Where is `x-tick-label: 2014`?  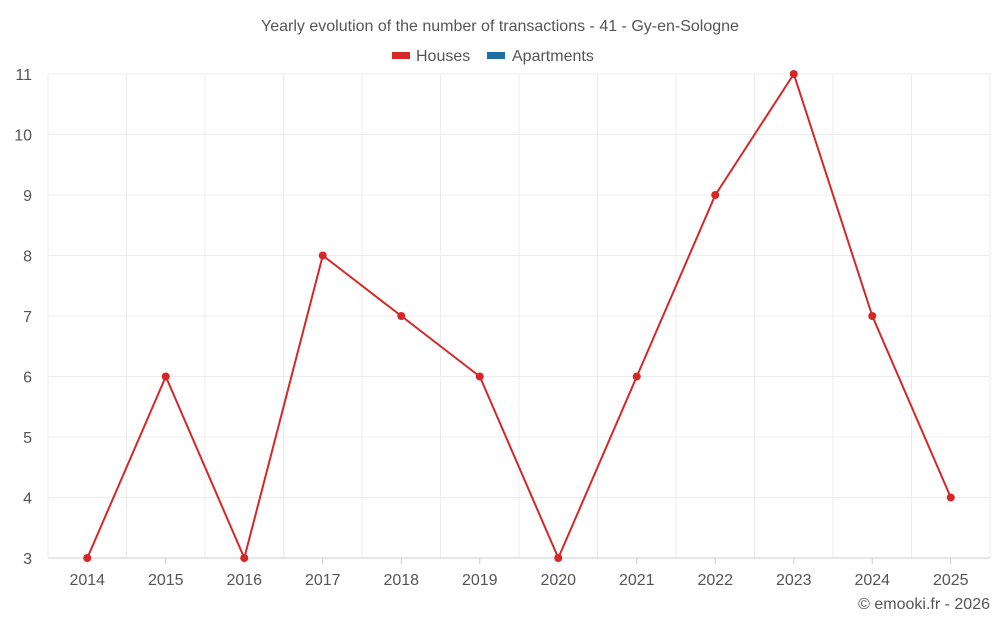 x-tick-label: 2014 is located at coordinates (87, 580).